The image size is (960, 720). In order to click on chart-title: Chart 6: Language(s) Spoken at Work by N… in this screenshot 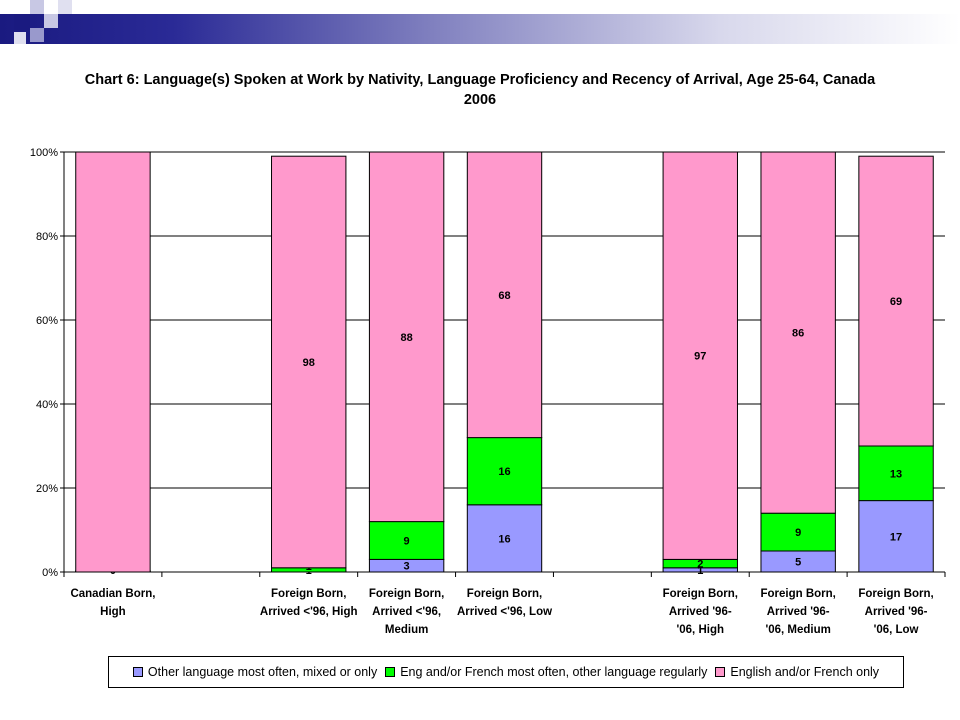, I will do `click(480, 90)`.